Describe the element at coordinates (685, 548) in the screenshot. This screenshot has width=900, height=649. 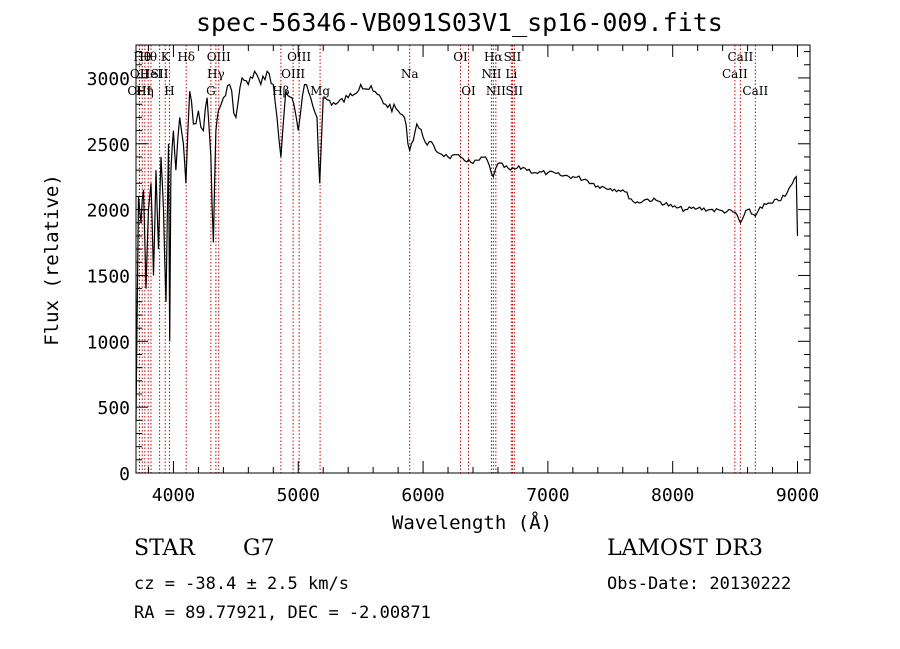
I see `survey-name: LAMOST DR3` at that location.